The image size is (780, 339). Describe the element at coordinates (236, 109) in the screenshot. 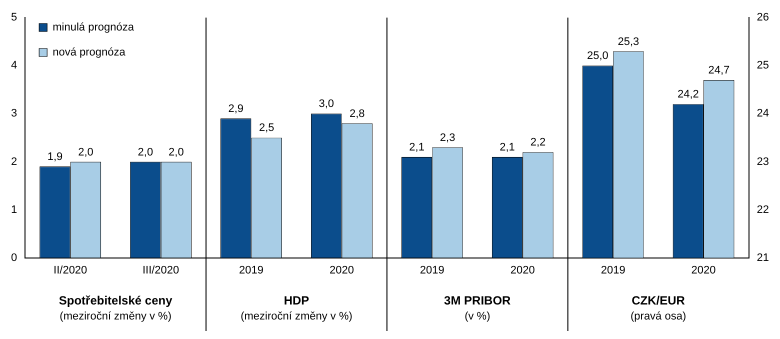

I see `data-label: 2,9` at that location.